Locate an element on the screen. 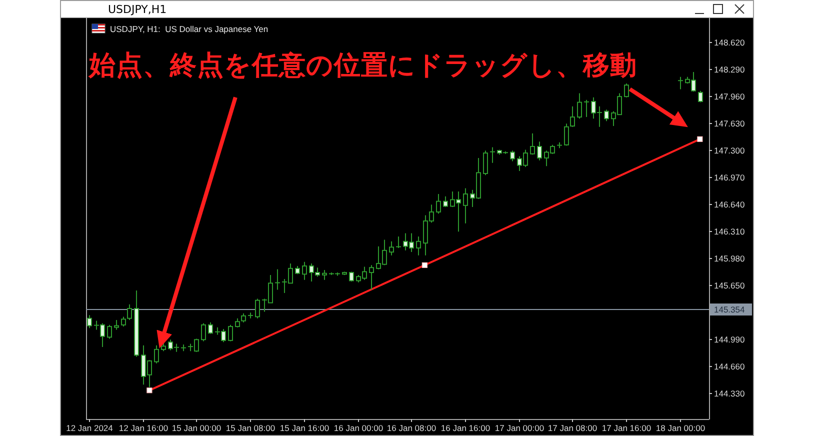 This screenshot has width=840, height=436. x-tick-label: 15 Jan 16:00 is located at coordinates (305, 428).